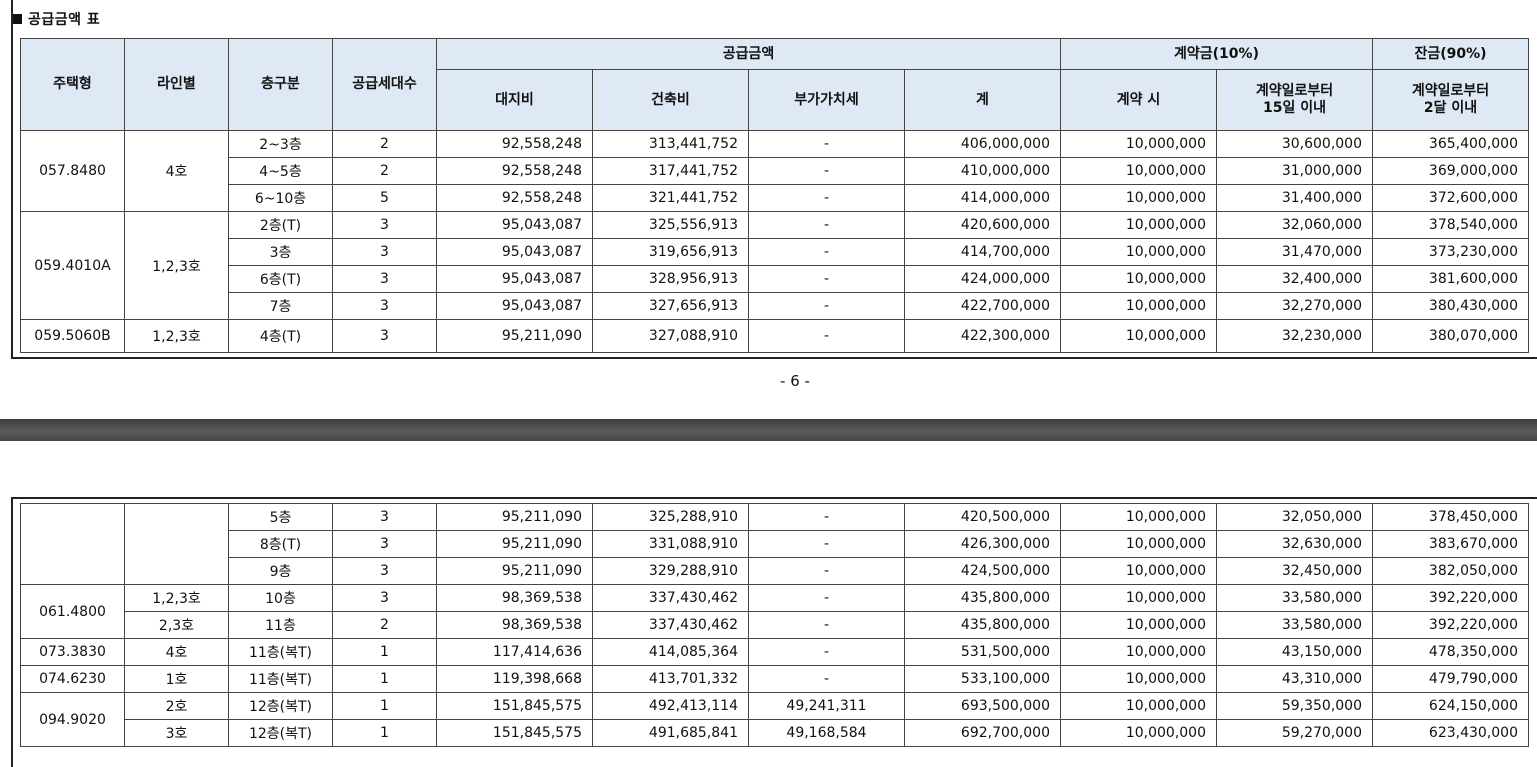  Describe the element at coordinates (1294, 144) in the screenshot. I see `deposit-15-days-cell: 30,600,000` at that location.